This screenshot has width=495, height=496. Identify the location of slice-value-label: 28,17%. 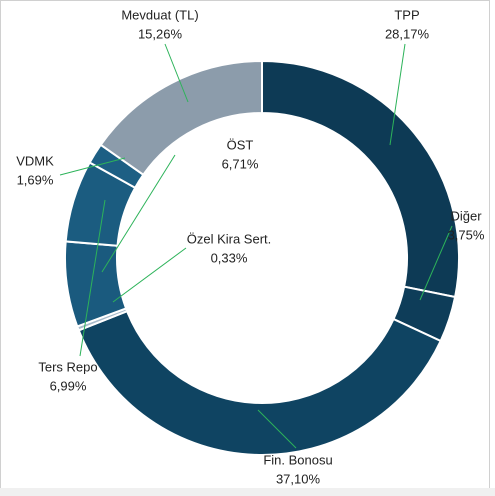
(407, 33).